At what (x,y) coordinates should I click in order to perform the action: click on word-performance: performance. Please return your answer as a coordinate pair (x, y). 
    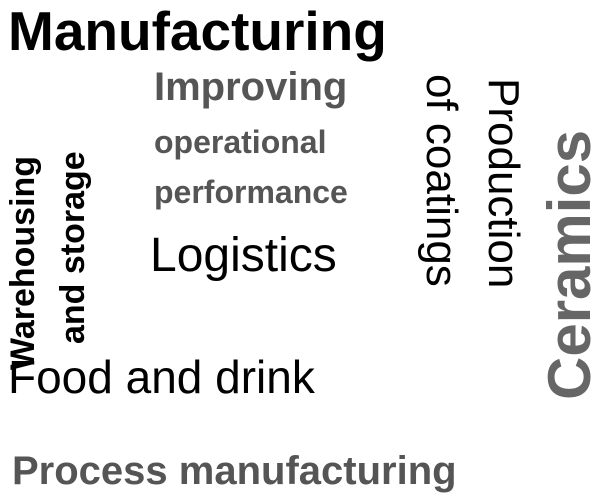
    Looking at the image, I should click on (251, 192).